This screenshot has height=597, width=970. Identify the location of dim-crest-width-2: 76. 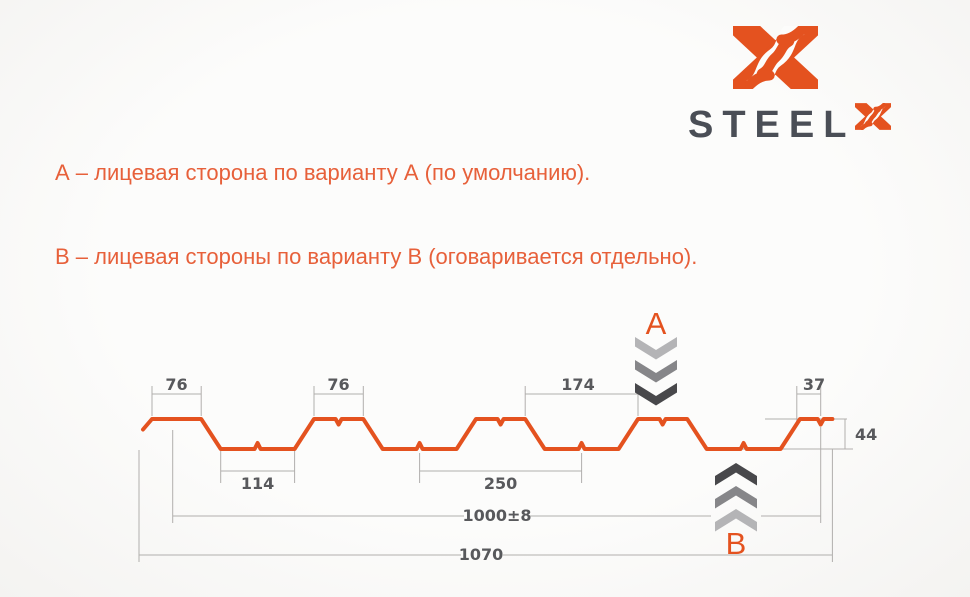
(338, 384).